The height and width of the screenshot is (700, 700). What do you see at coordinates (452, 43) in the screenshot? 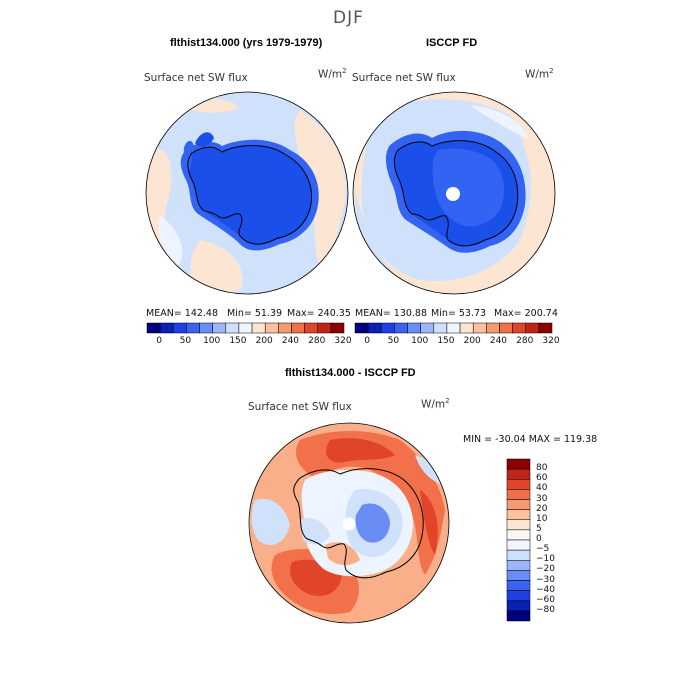
I see `panel-2-title: ISCCP FD` at bounding box center [452, 43].